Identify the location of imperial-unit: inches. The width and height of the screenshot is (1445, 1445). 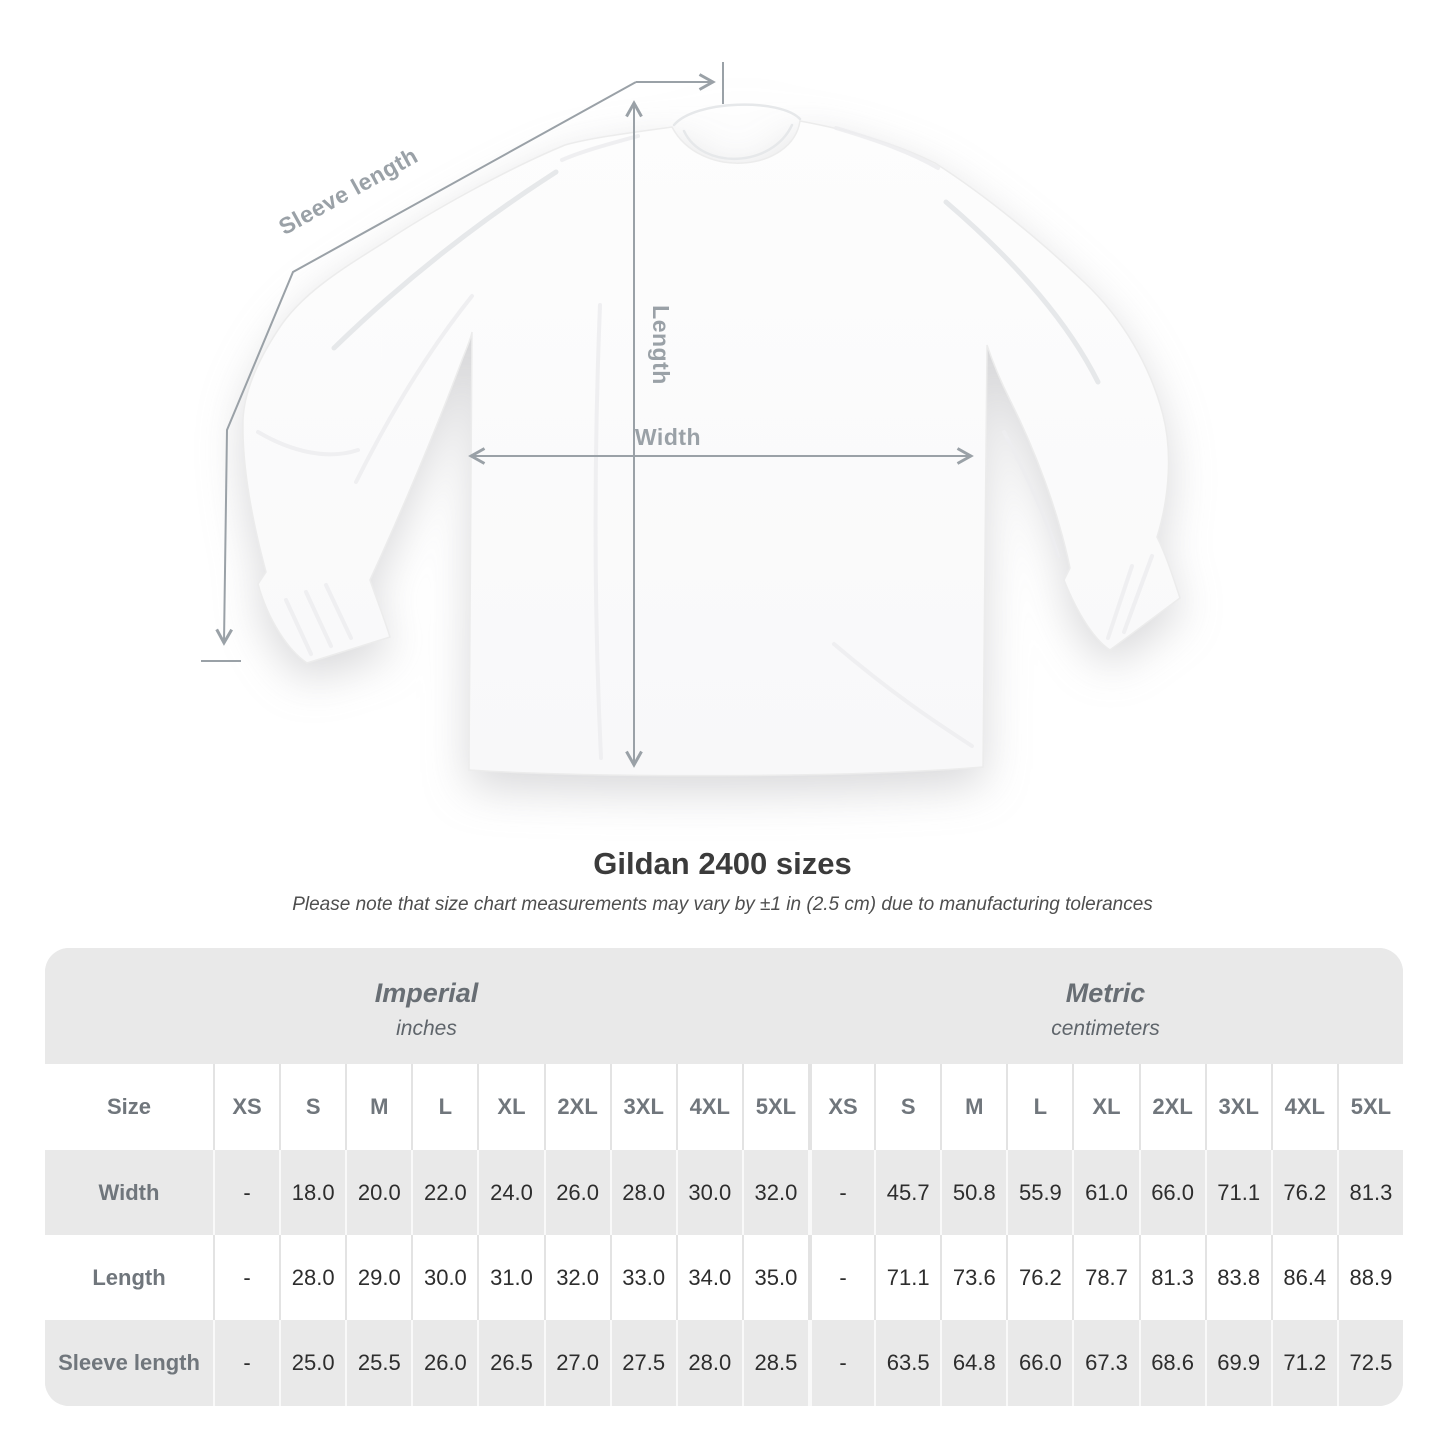
(426, 1028).